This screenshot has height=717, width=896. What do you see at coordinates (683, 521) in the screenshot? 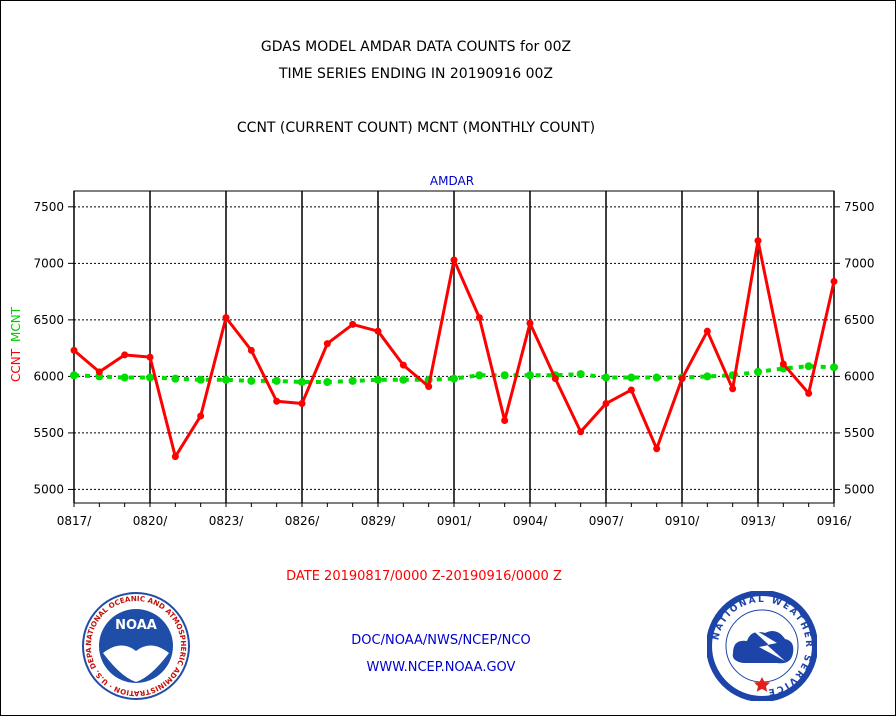
I see `x-tick-label: 0910/` at bounding box center [683, 521].